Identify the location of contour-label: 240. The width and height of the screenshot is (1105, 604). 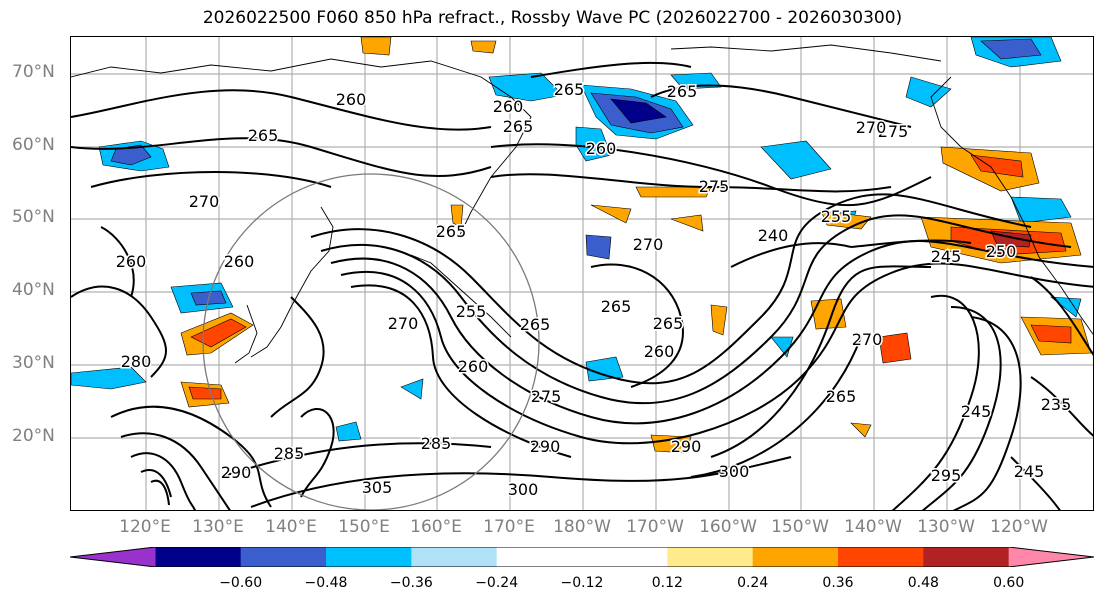
(773, 235).